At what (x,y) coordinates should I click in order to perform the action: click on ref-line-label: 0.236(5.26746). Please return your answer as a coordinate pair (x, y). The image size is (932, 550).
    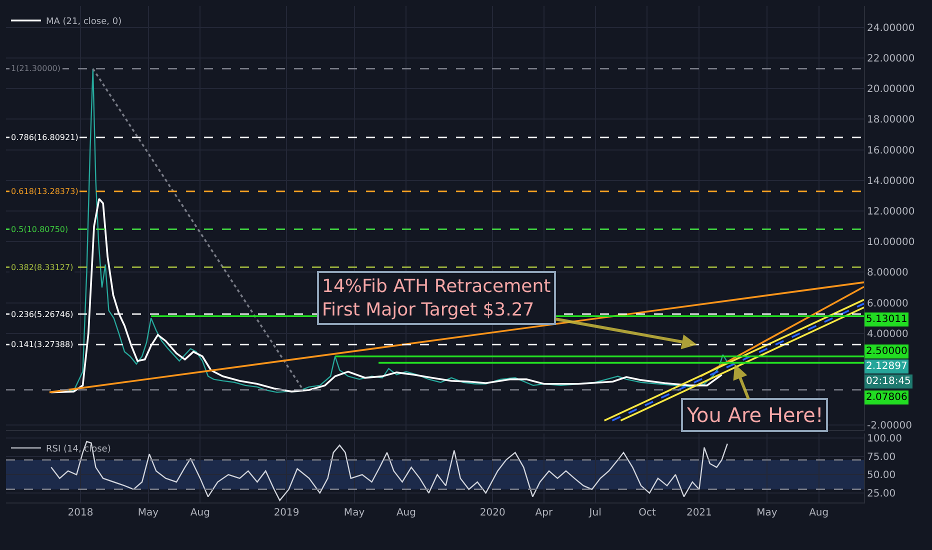
    Looking at the image, I should click on (42, 314).